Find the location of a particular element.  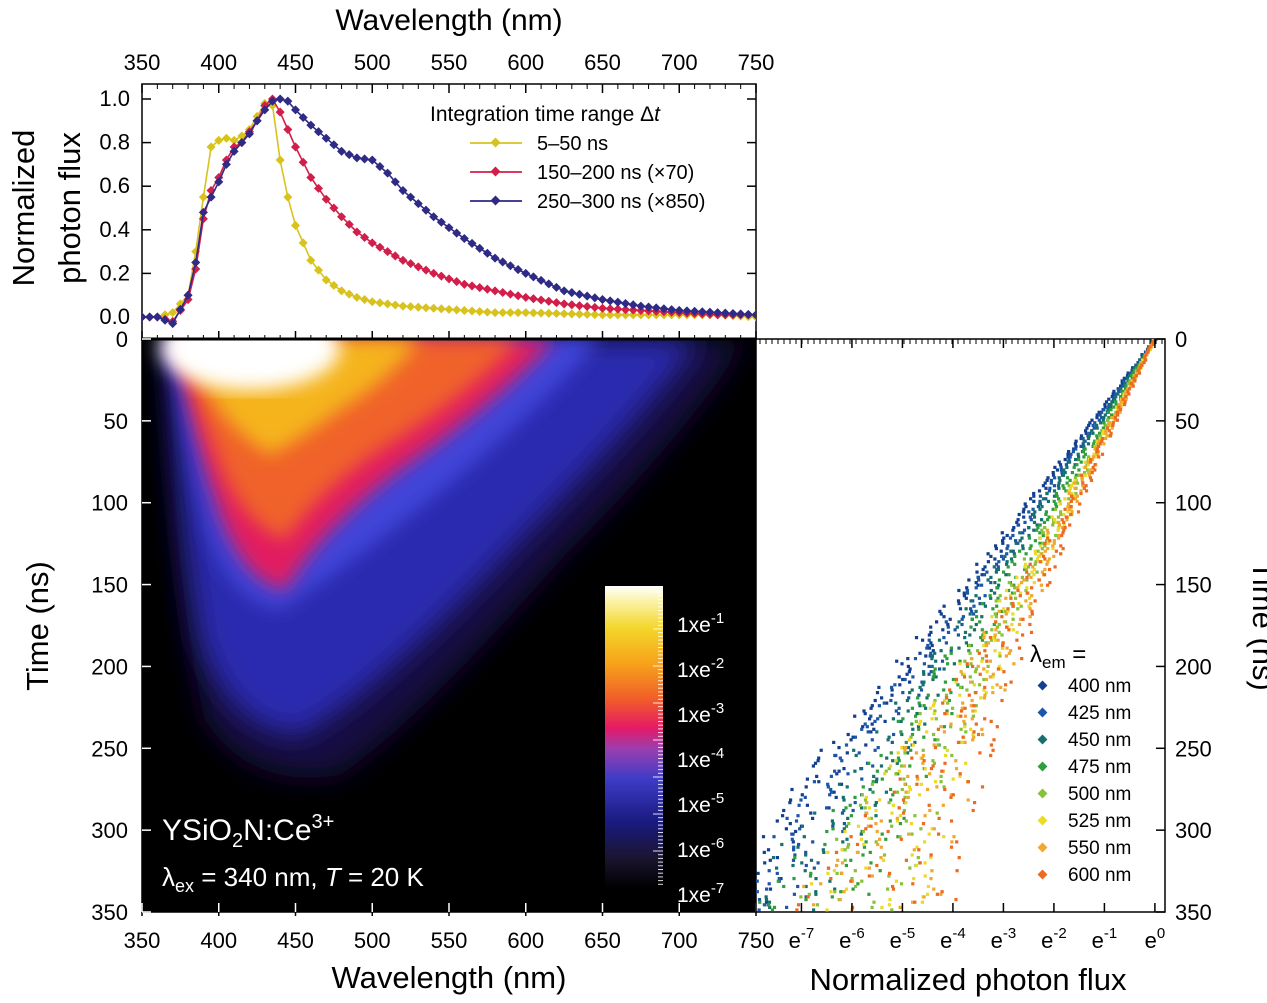

top-xtick-label: 450 is located at coordinates (295, 62).